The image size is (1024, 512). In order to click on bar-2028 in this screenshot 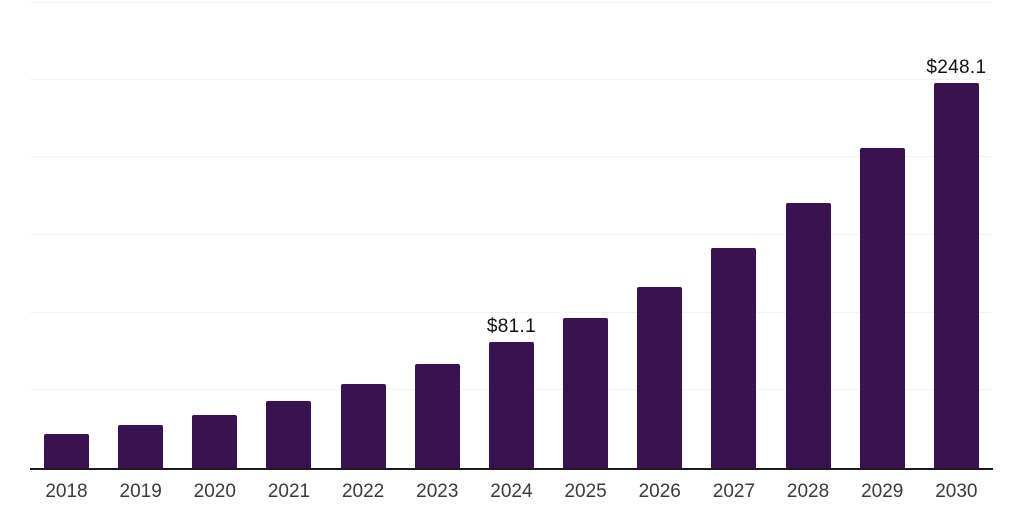, I will do `click(808, 335)`.